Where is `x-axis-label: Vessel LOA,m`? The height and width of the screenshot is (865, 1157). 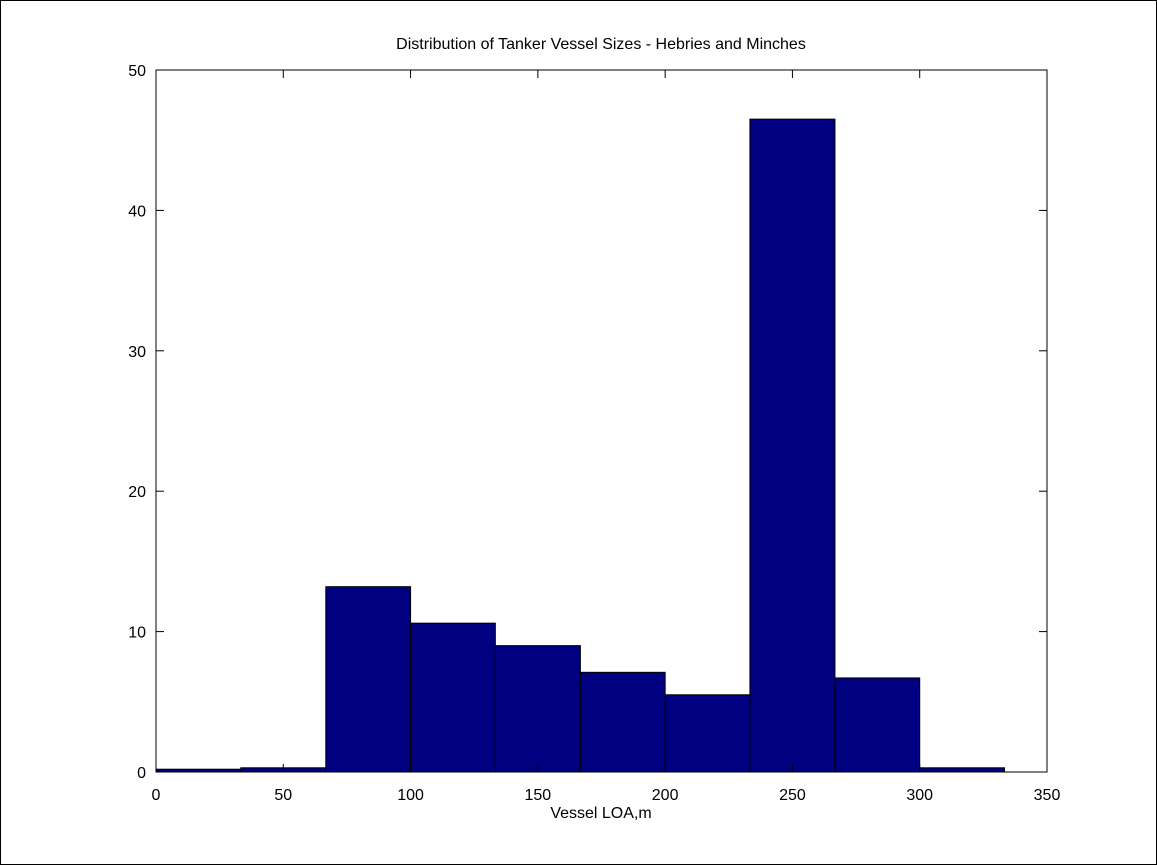 x-axis-label: Vessel LOA,m is located at coordinates (600, 813).